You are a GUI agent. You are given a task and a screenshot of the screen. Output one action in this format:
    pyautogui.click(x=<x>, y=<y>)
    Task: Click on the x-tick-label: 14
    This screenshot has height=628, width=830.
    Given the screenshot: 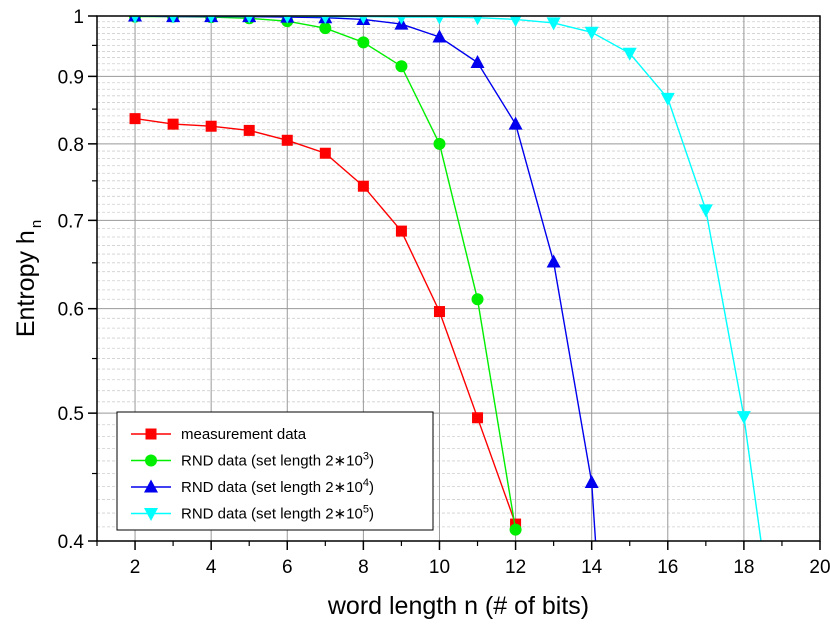 What is the action you would take?
    pyautogui.click(x=592, y=567)
    